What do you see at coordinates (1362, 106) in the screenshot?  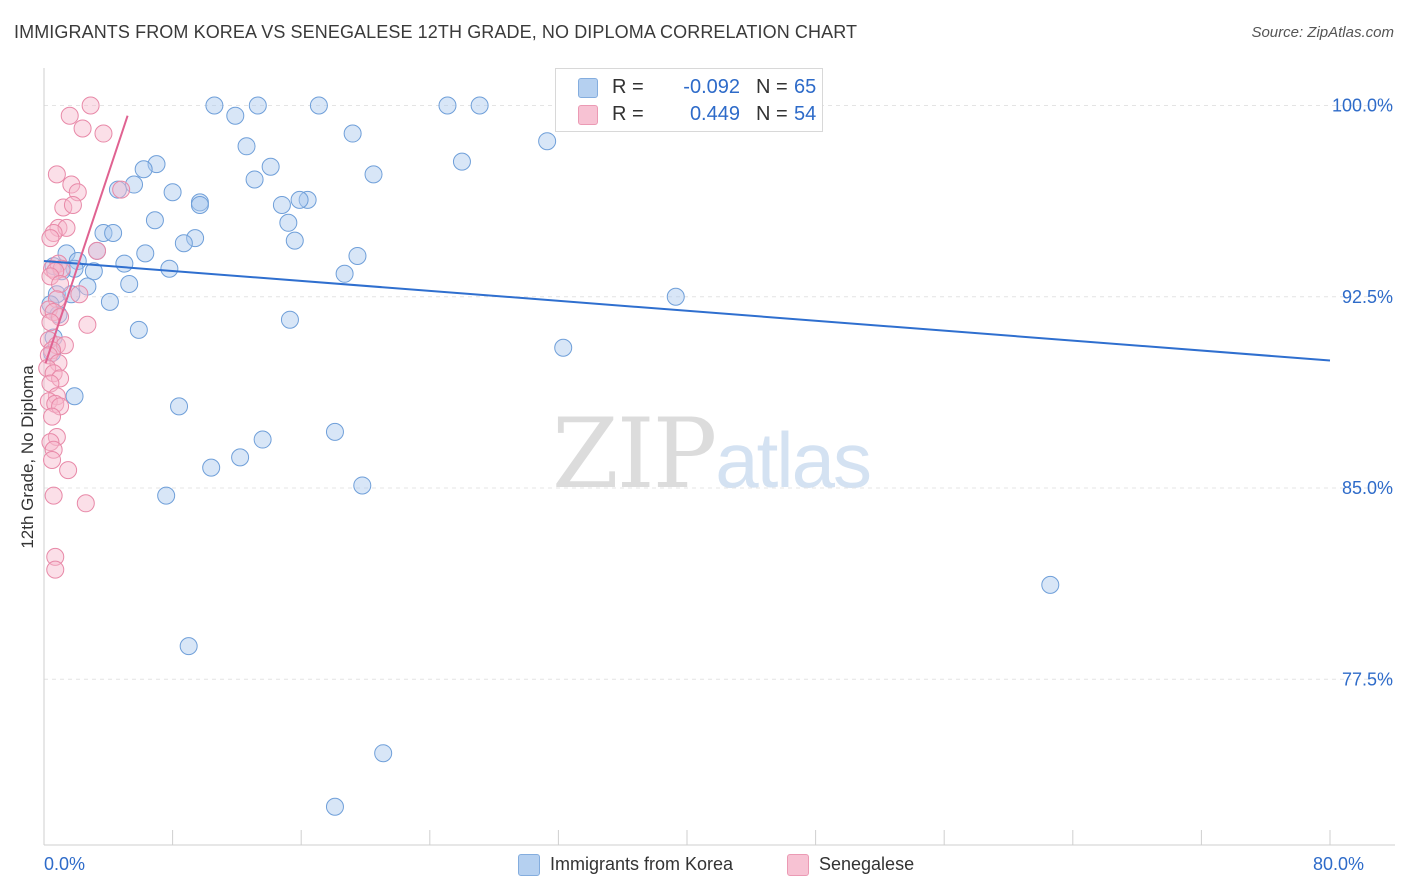 I see `y-tick-label: 100.0%` at bounding box center [1362, 106].